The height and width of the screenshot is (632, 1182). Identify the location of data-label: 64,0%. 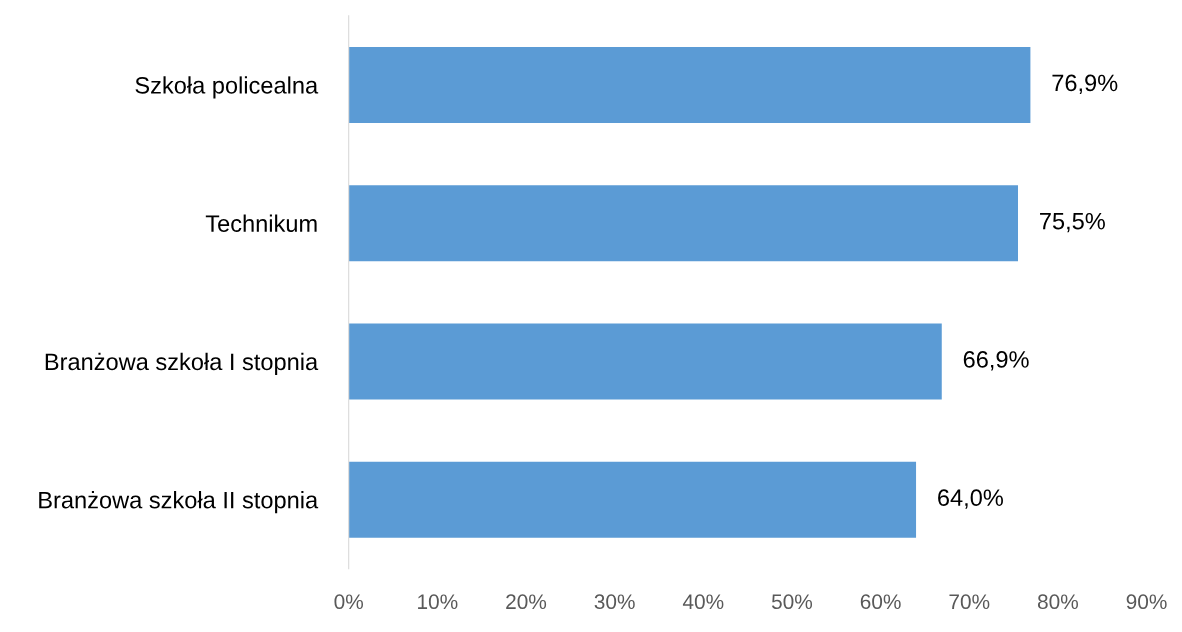
(970, 499).